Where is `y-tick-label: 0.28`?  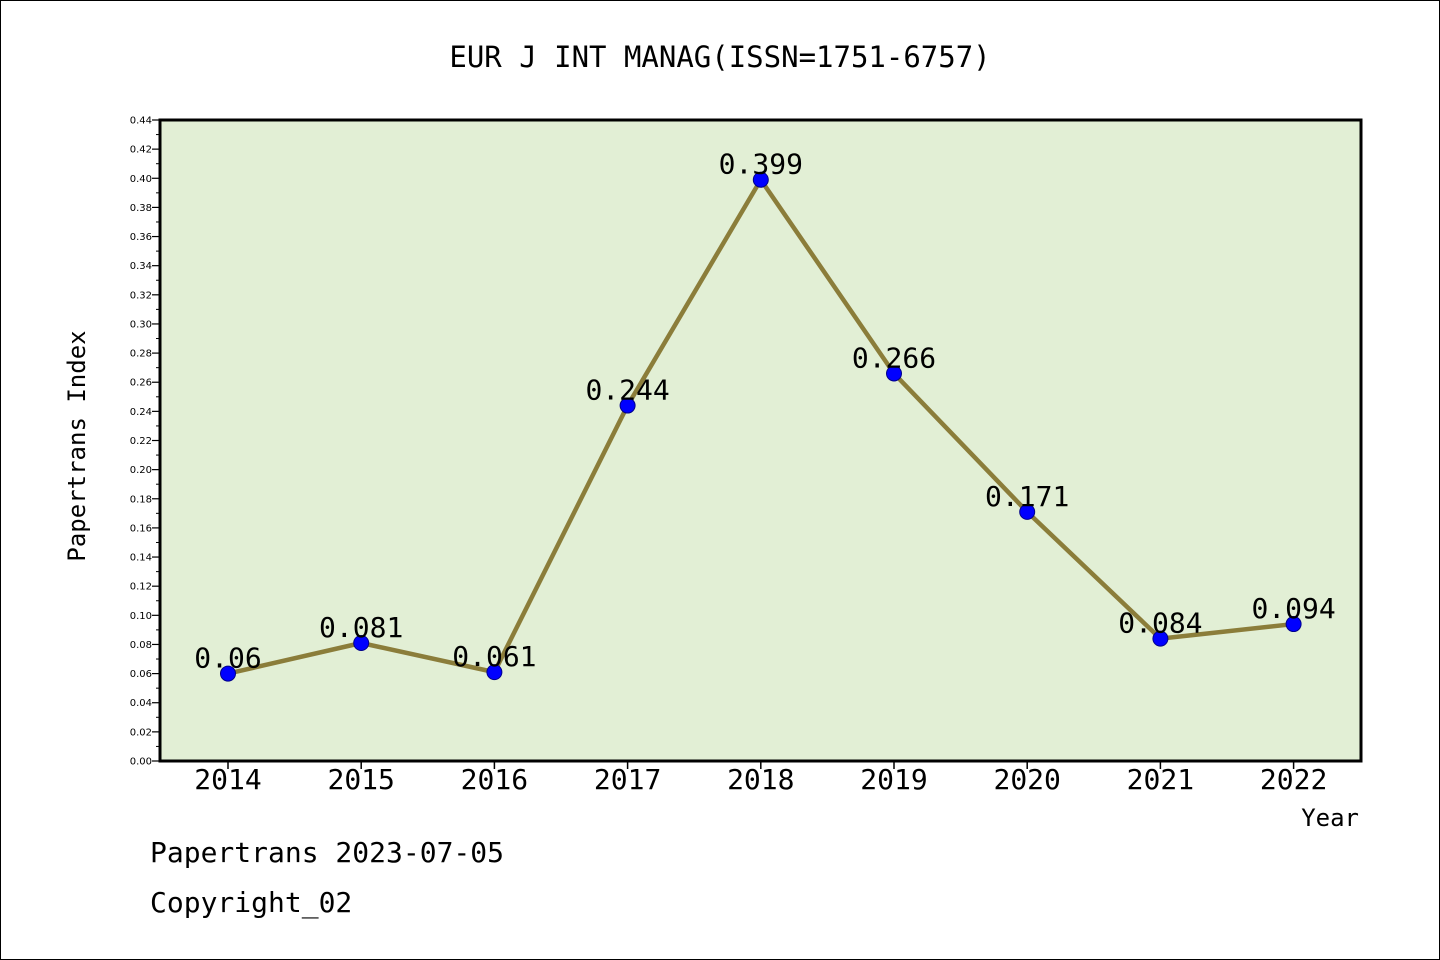 y-tick-label: 0.28 is located at coordinates (141, 354).